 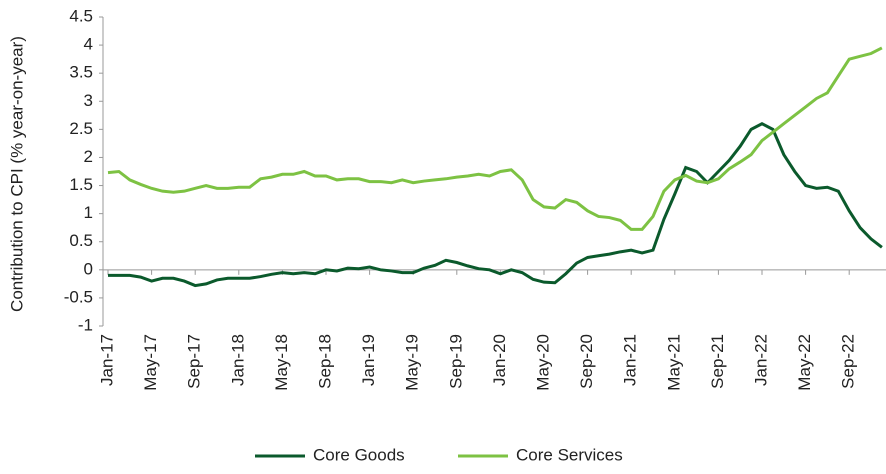 What do you see at coordinates (359, 454) in the screenshot?
I see `legend-label: Core Goods` at bounding box center [359, 454].